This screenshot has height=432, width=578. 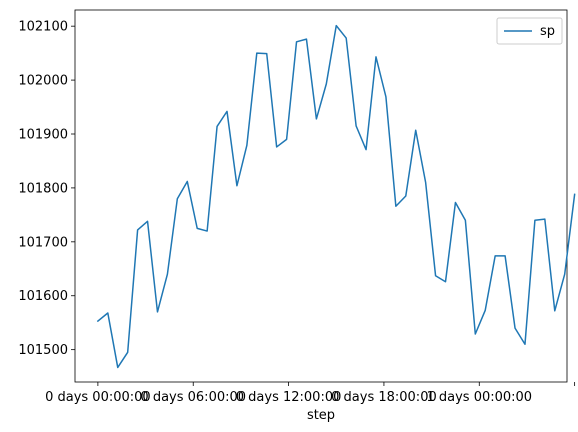 What do you see at coordinates (289, 397) in the screenshot?
I see `x-tick-label: 0 days 12:00:00` at bounding box center [289, 397].